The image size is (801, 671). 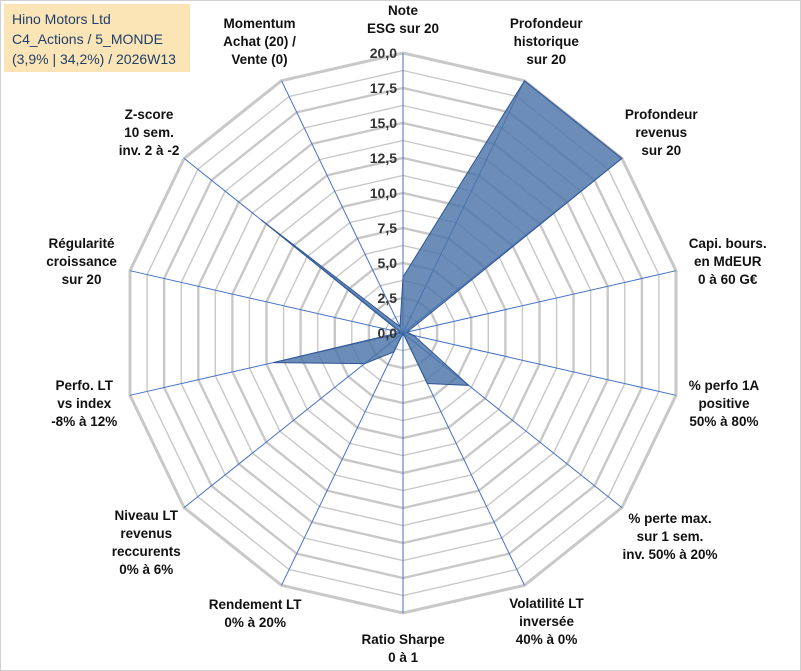 What do you see at coordinates (255, 605) in the screenshot?
I see `axis-label-line: Rendement LT` at bounding box center [255, 605].